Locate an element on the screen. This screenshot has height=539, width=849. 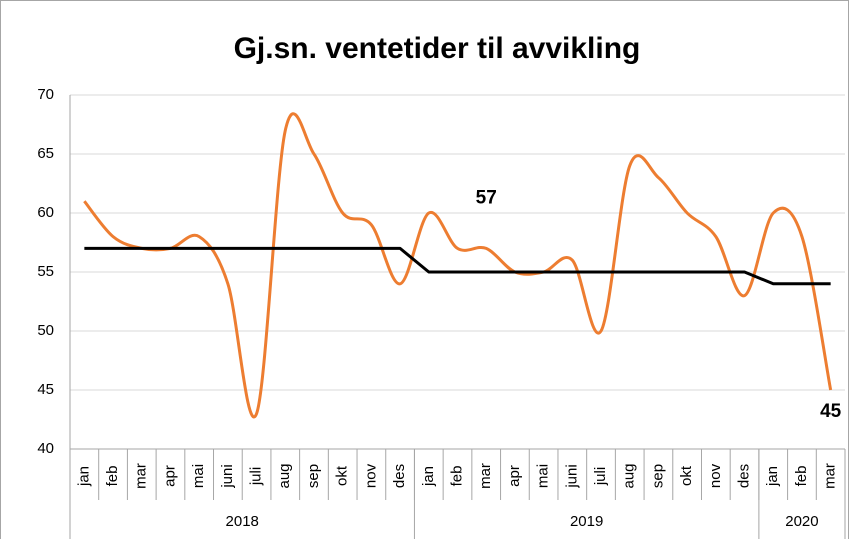
group-label: 2020 is located at coordinates (801, 521).